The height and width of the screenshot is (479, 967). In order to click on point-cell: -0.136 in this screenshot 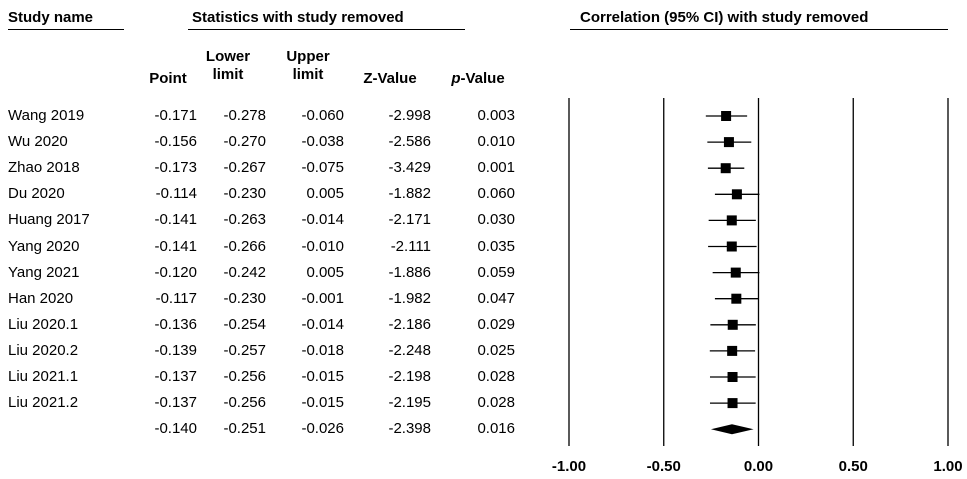, I will do `click(175, 324)`.